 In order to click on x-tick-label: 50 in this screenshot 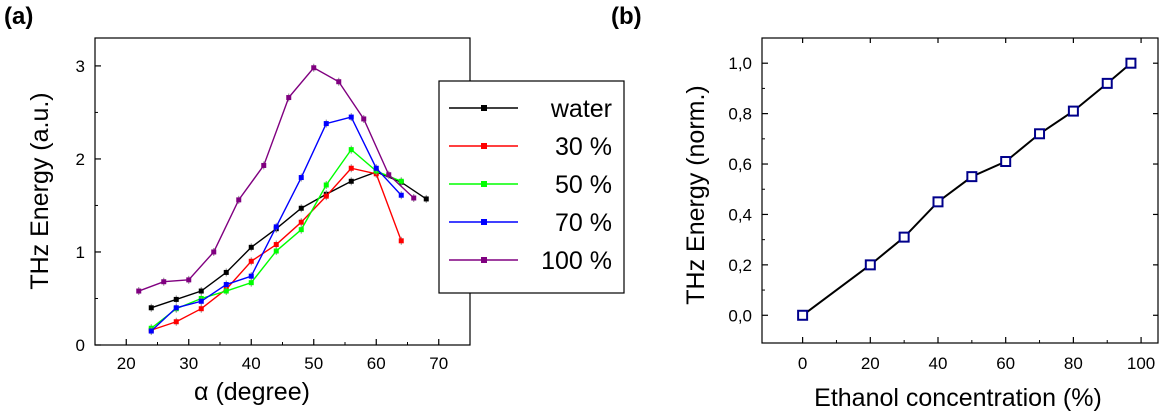, I will do `click(313, 363)`.